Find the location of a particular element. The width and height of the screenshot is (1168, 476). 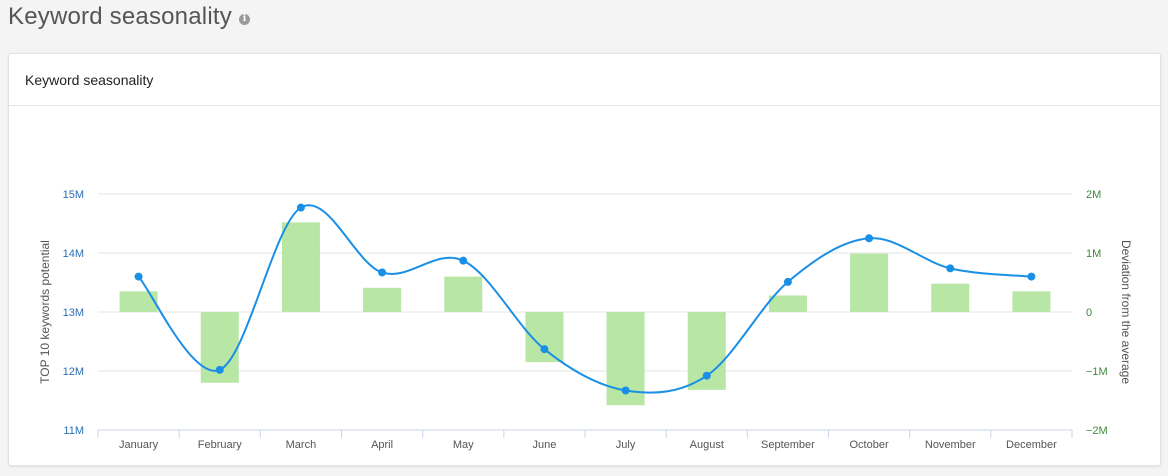

x-tick-label: July is located at coordinates (626, 445).